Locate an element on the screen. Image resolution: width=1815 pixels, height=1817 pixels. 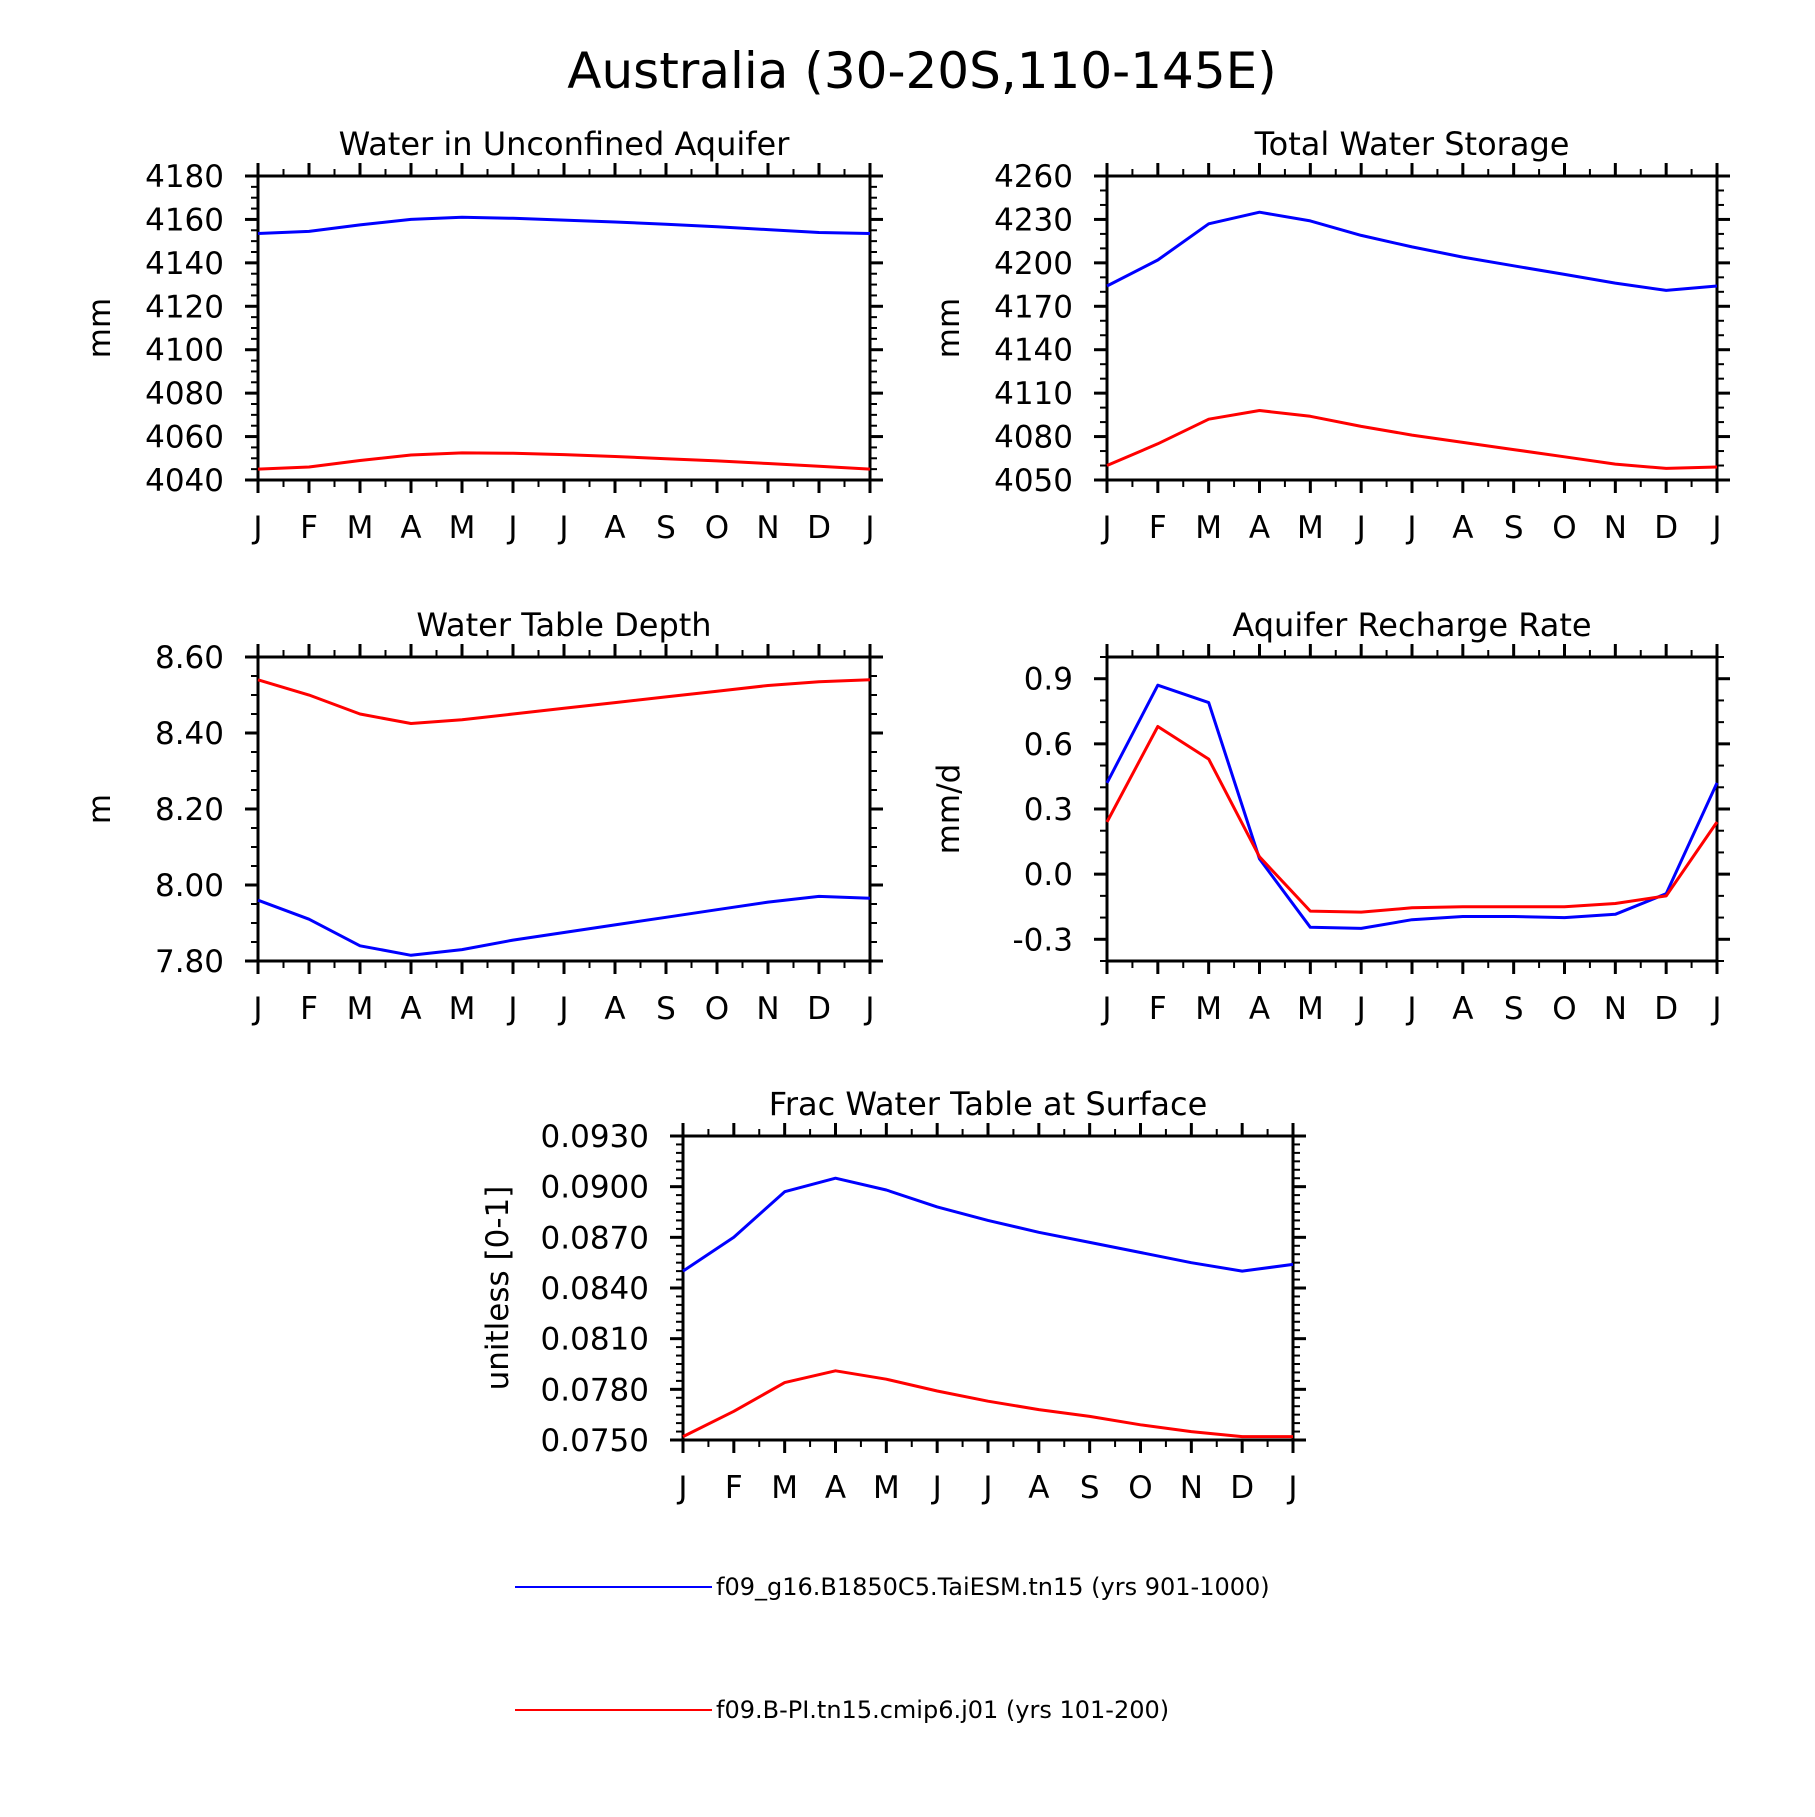
y-tick-label: 4200 is located at coordinates (1033, 264).